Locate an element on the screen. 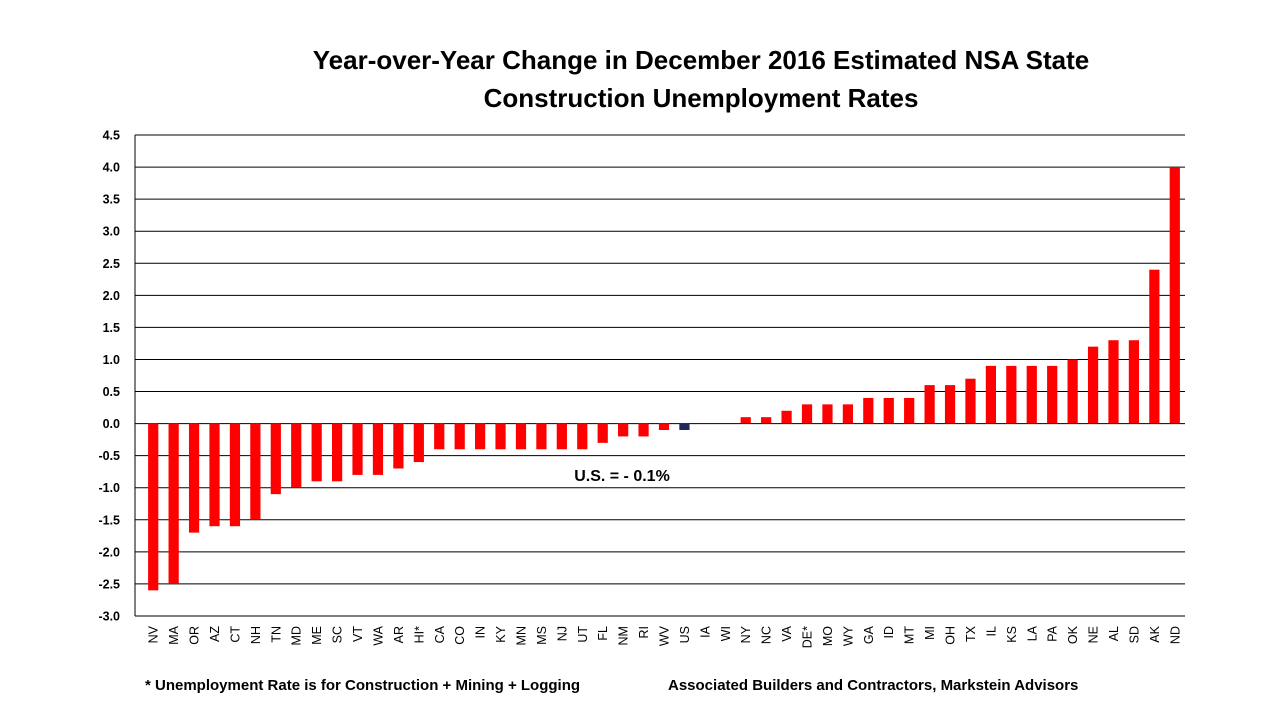 This screenshot has height=720, width=1280. bar-md is located at coordinates (296, 455).